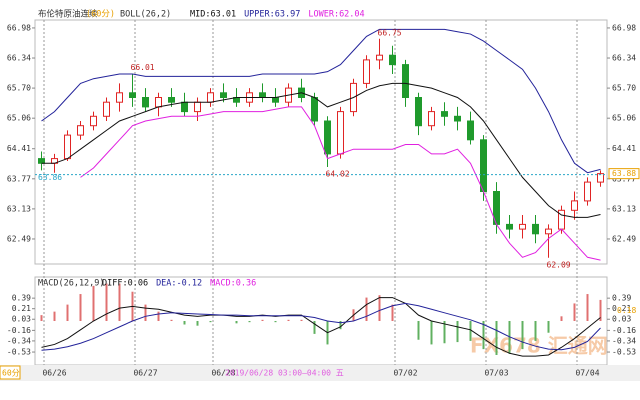 The image size is (640, 400). I want to click on series-line, so click(321, 327).